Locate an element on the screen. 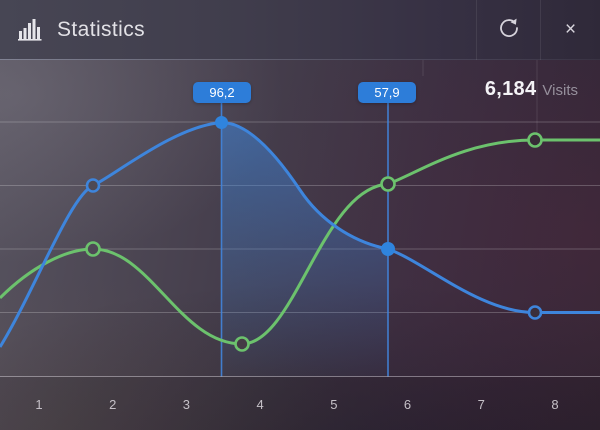  blue-point-solid-peak is located at coordinates (221, 122).